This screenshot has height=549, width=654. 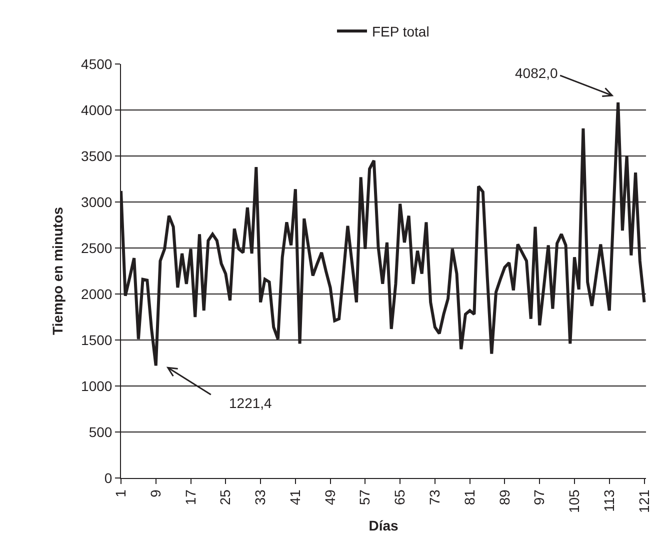 What do you see at coordinates (96, 156) in the screenshot?
I see `y-tick-label: 3500` at bounding box center [96, 156].